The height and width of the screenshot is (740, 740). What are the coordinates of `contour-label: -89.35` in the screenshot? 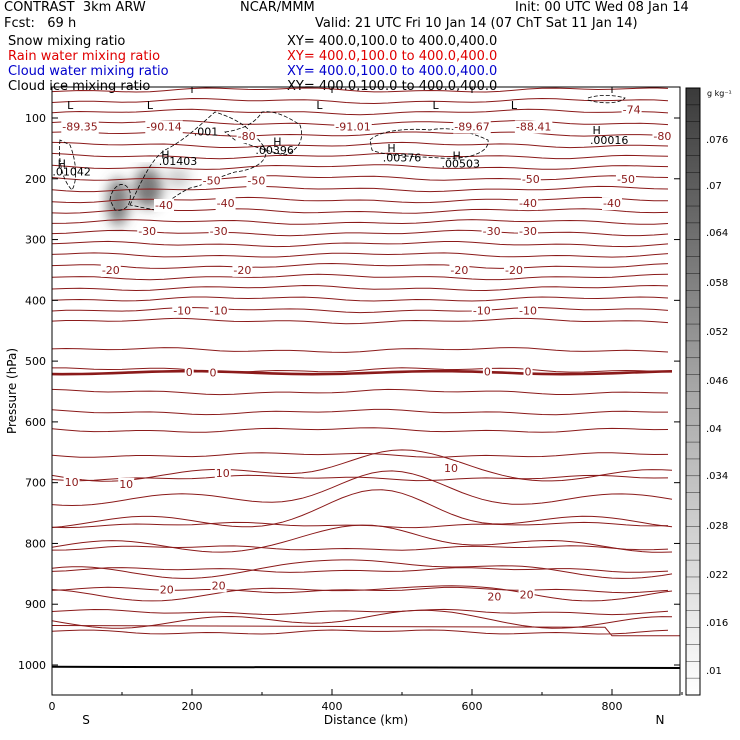 It's located at (79, 127).